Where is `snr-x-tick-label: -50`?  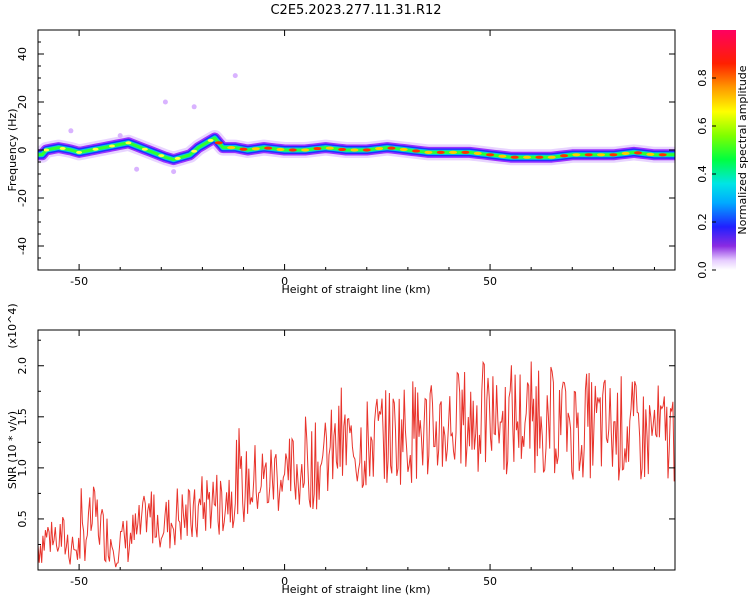 snr-x-tick-label: -50 is located at coordinates (79, 581).